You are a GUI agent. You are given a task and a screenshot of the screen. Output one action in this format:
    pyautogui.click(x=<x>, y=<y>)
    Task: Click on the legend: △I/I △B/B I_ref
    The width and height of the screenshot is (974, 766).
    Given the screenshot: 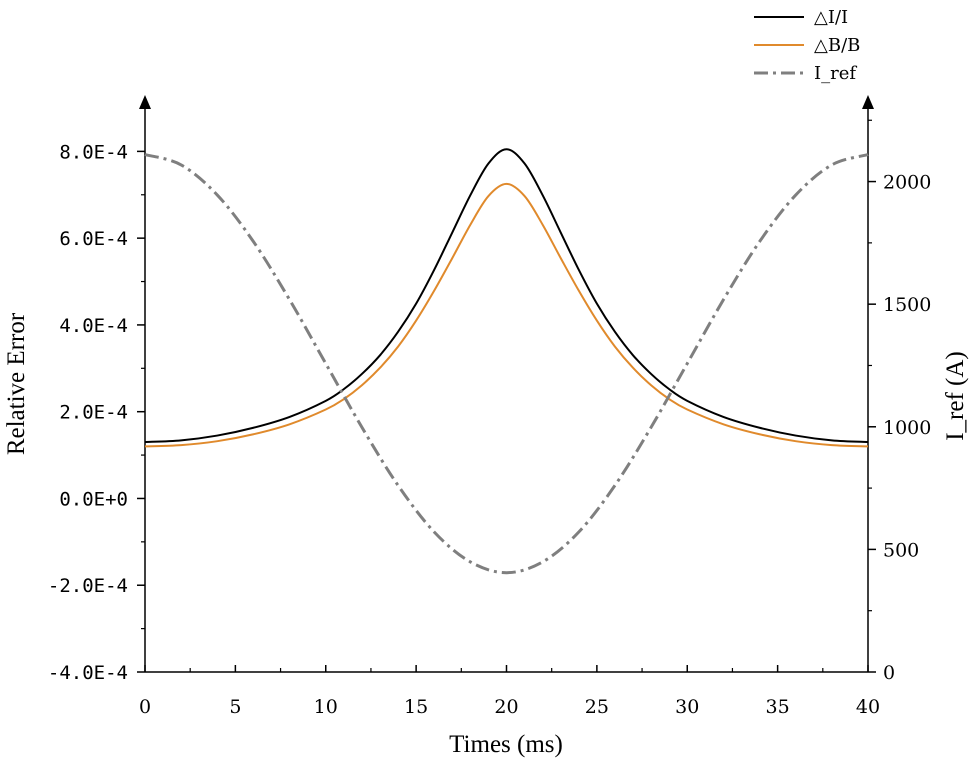 What is the action you would take?
    pyautogui.click(x=807, y=45)
    